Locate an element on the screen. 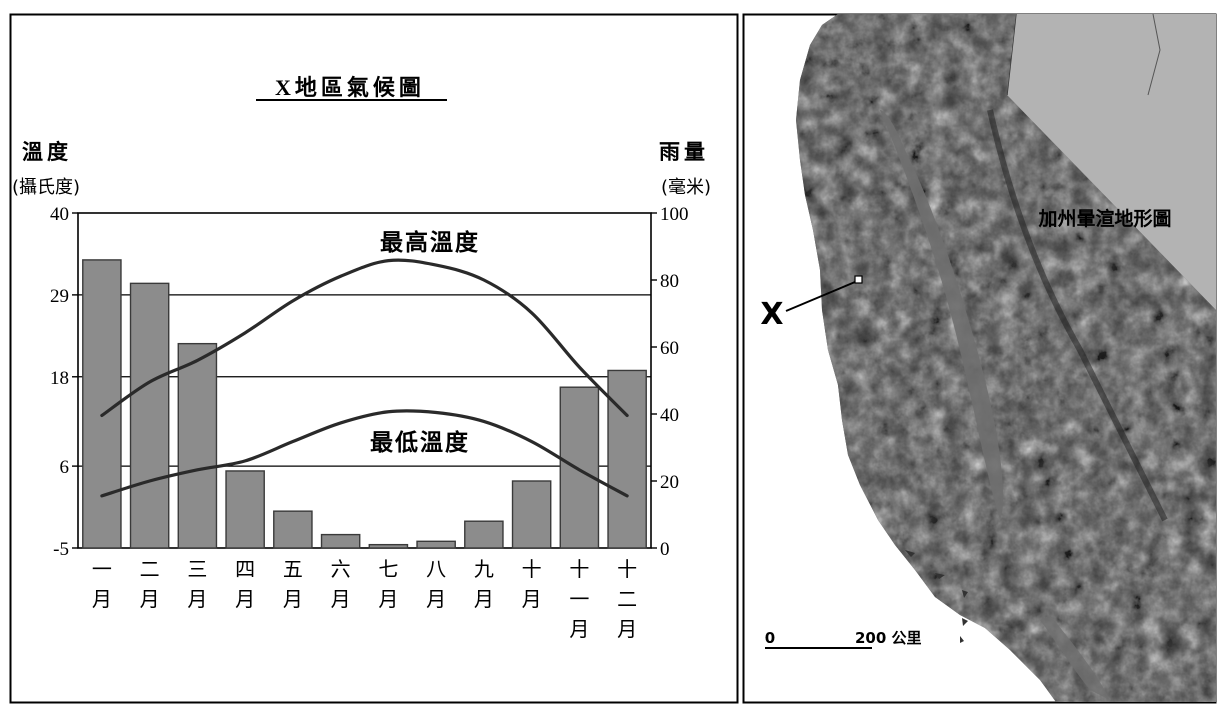  left-tick-label: 18 is located at coordinates (59, 378).